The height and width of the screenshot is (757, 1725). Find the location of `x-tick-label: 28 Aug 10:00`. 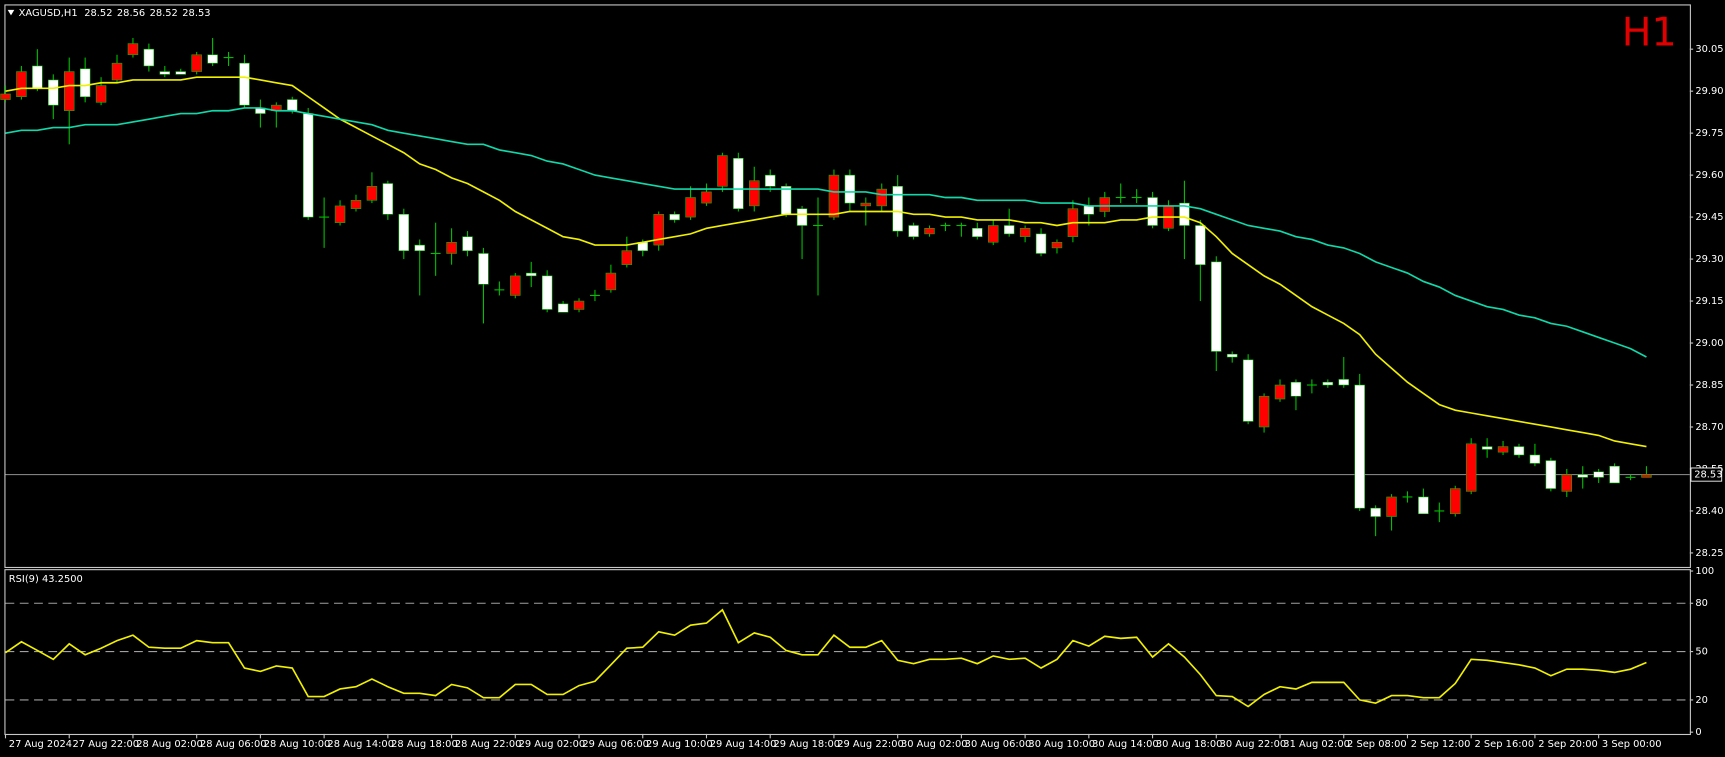

x-tick-label: 28 Aug 10:00 is located at coordinates (297, 744).